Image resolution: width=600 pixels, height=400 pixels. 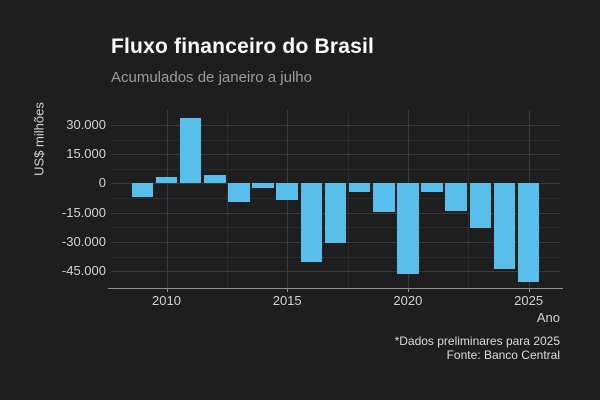 What do you see at coordinates (166, 300) in the screenshot?
I see `x-tick-label: 2010` at bounding box center [166, 300].